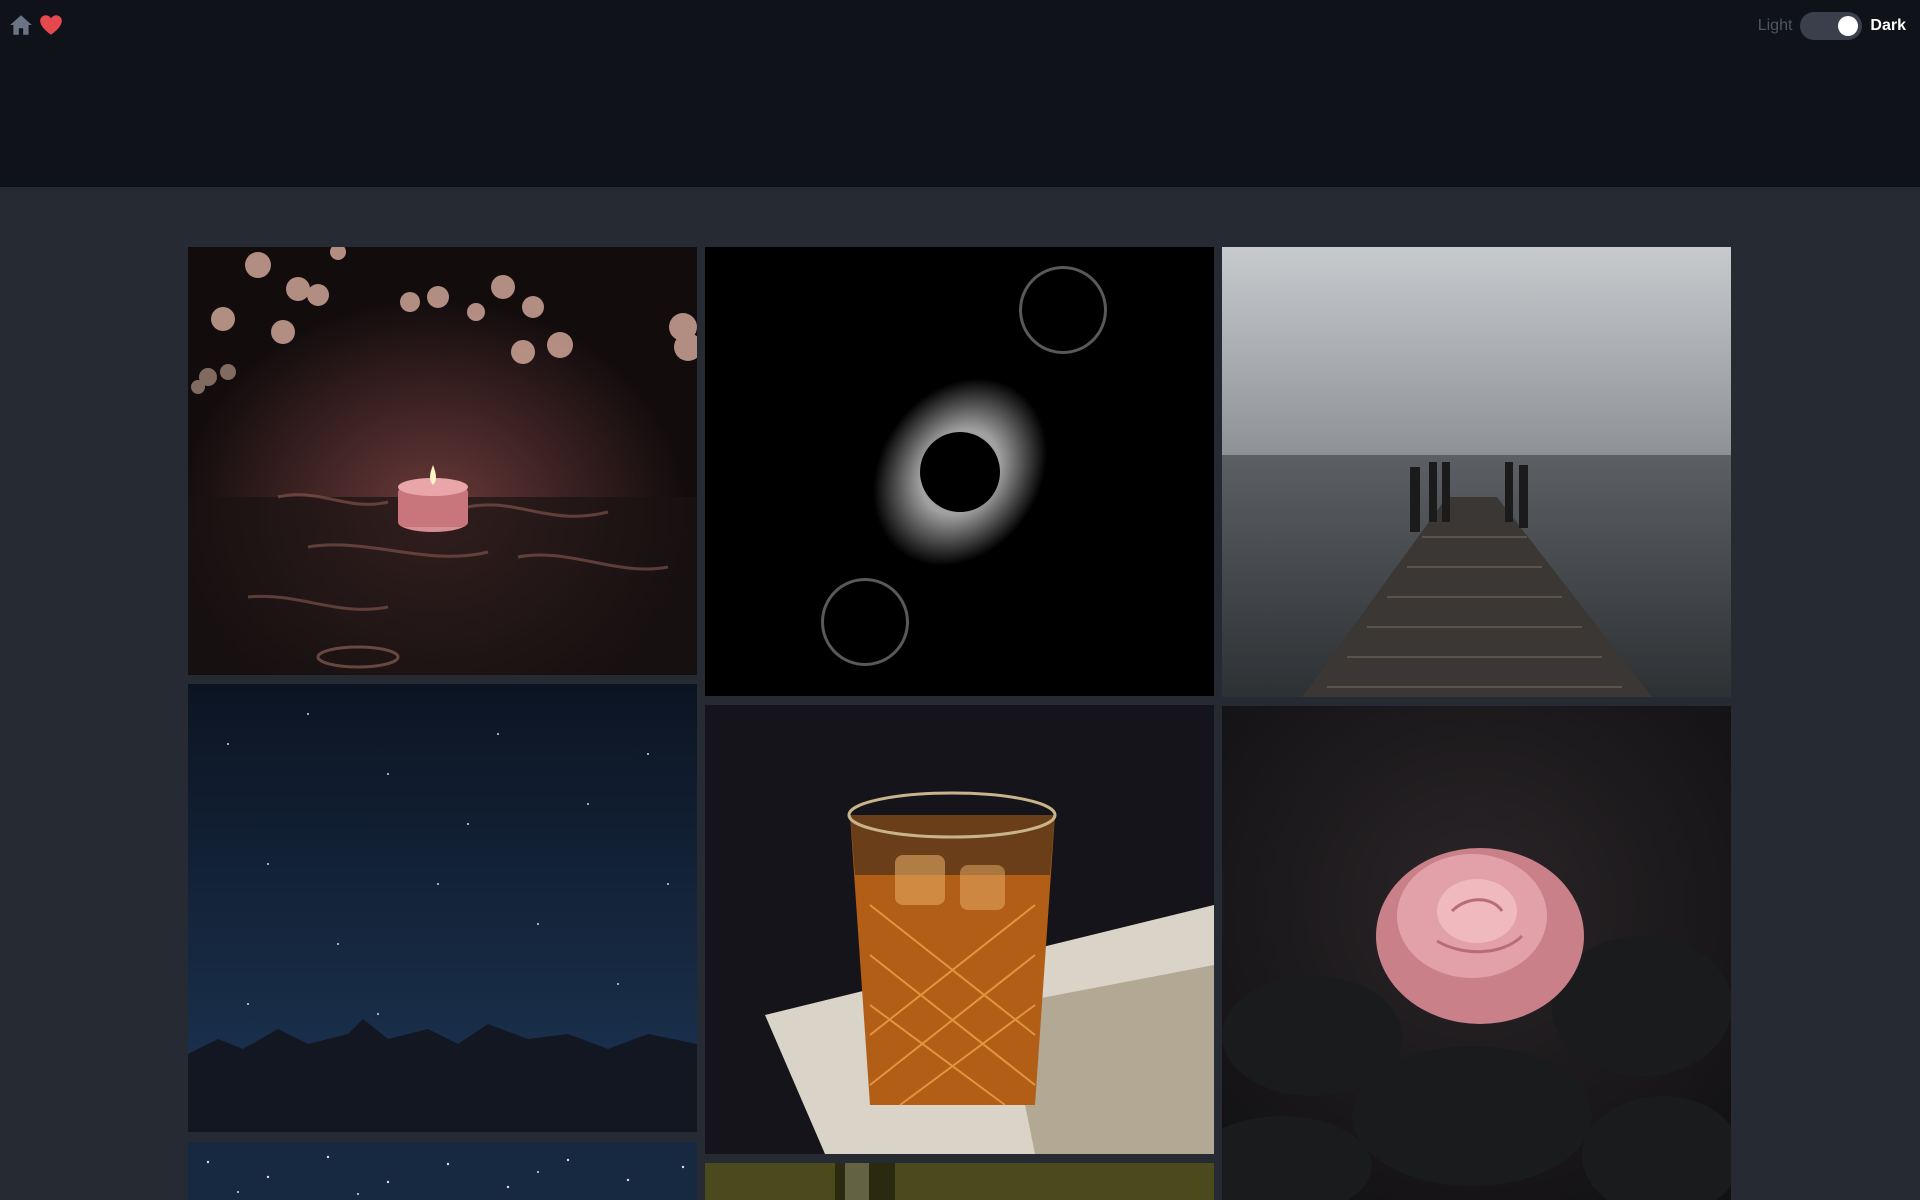 The image size is (1920, 1200). I want to click on nav-icons, so click(36, 25).